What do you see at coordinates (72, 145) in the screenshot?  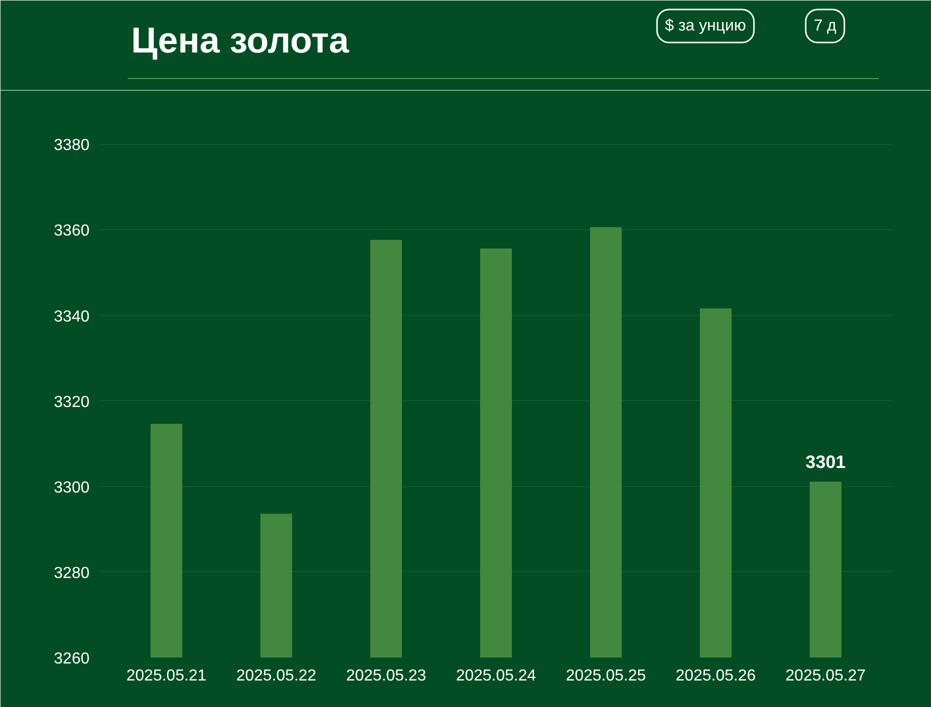 I see `y-tick-label: 3380` at bounding box center [72, 145].